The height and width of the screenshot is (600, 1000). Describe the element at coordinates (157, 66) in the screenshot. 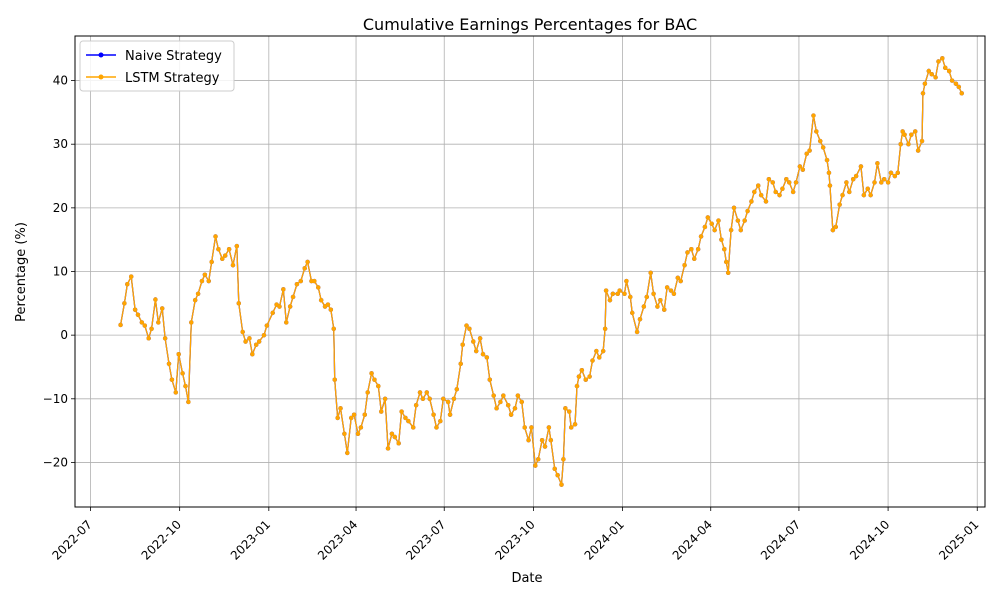

I see `legend-box` at that location.